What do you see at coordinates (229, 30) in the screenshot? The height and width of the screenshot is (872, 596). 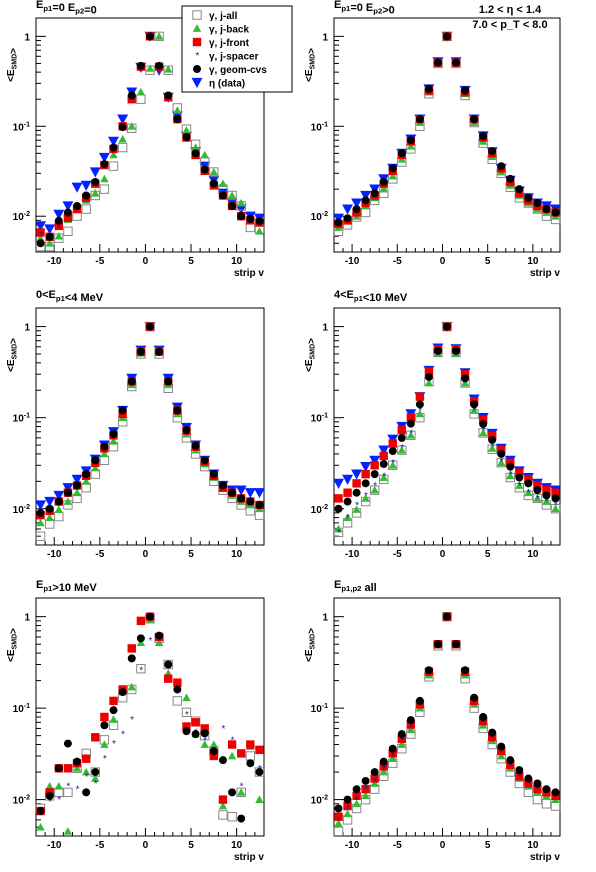 I see `legend-label-back: γ, j-back` at bounding box center [229, 30].